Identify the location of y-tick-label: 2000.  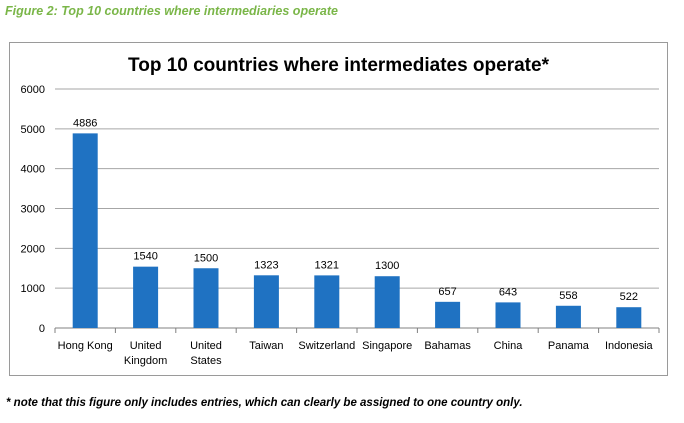
(33, 249).